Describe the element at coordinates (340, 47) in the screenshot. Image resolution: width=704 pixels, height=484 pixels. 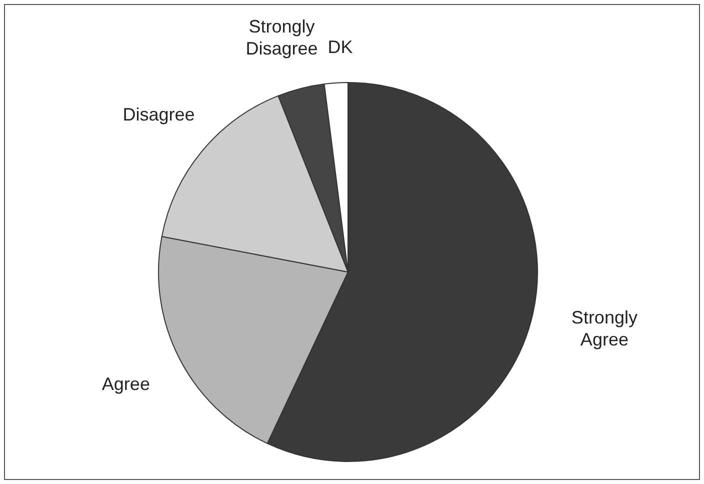
I see `slice-label: DK` at that location.